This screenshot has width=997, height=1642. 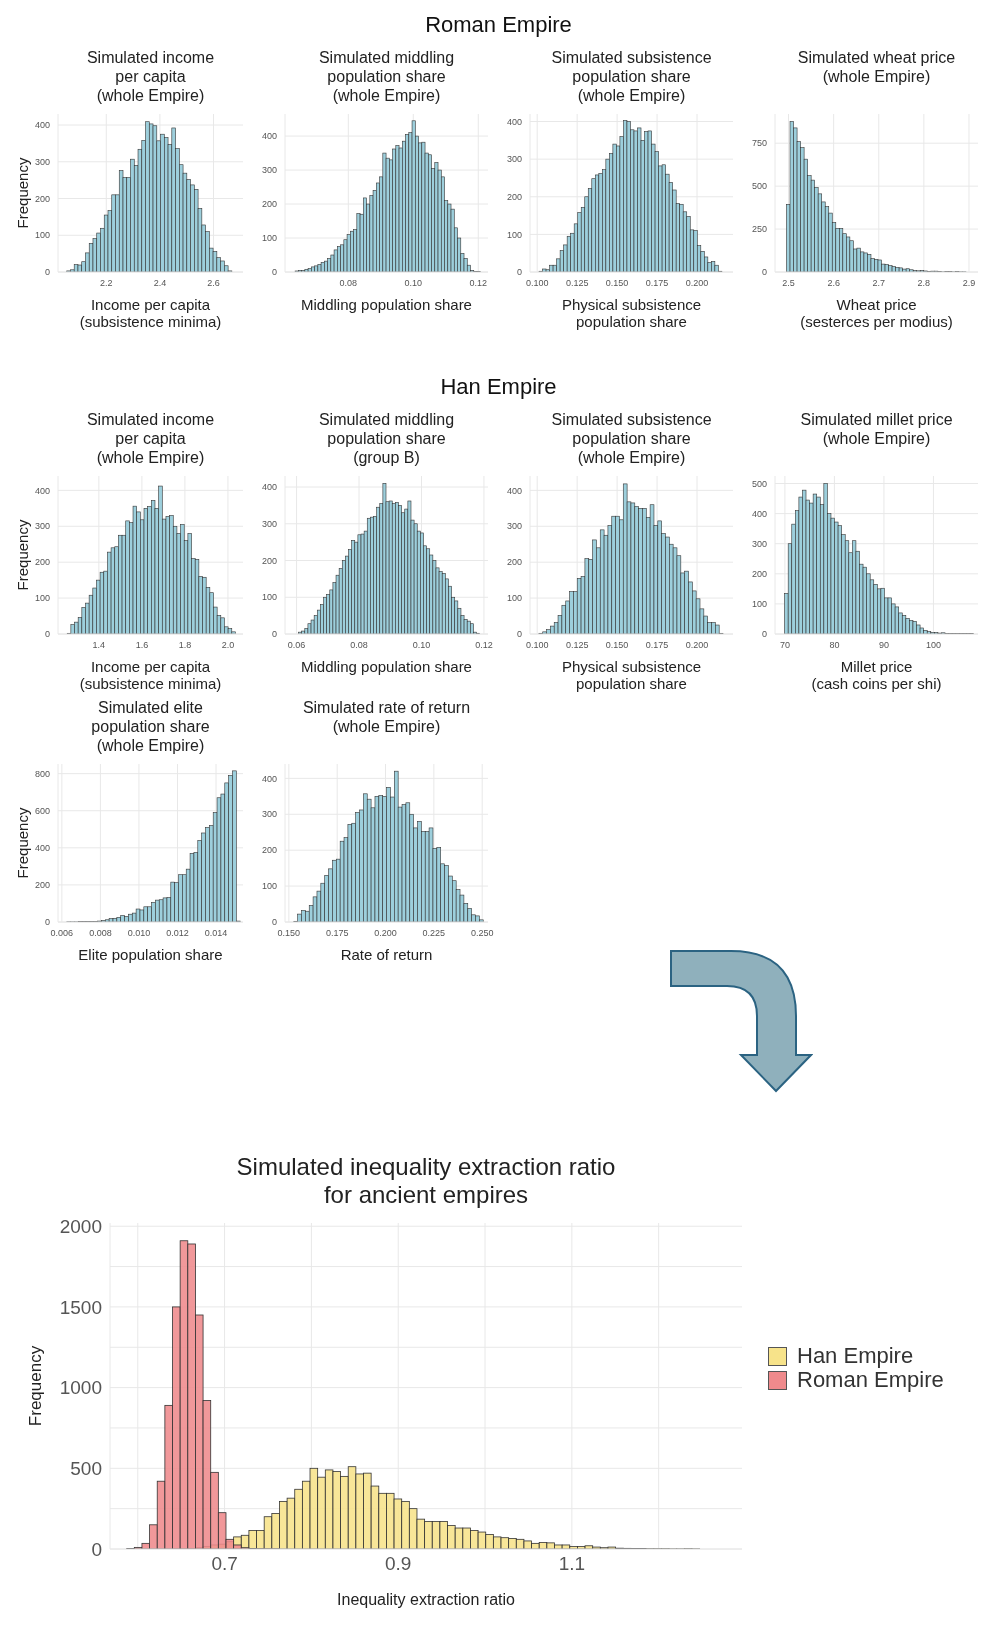 I want to click on x-tick-label: 0.014, so click(x=216, y=933).